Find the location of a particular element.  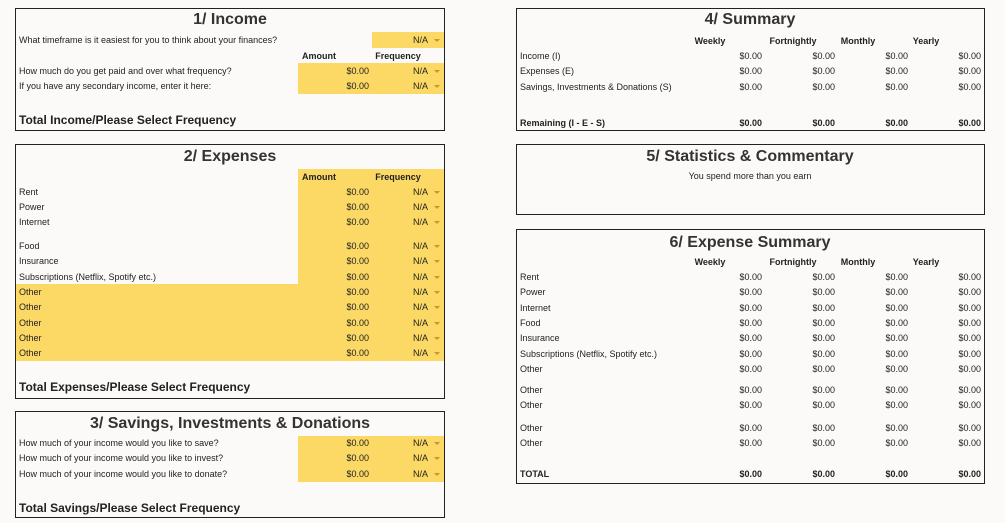

row-label: Food is located at coordinates (29, 246).